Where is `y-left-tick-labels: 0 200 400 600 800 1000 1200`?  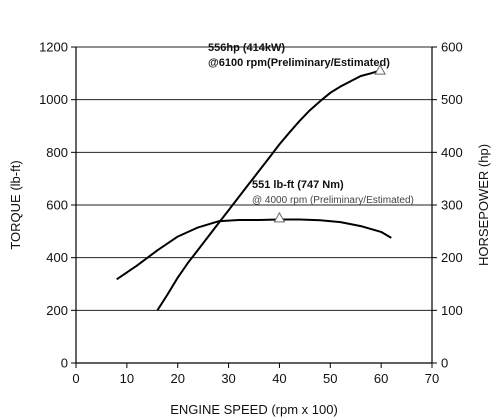 y-left-tick-labels: 0 200 400 600 800 1000 1200 is located at coordinates (57, 205).